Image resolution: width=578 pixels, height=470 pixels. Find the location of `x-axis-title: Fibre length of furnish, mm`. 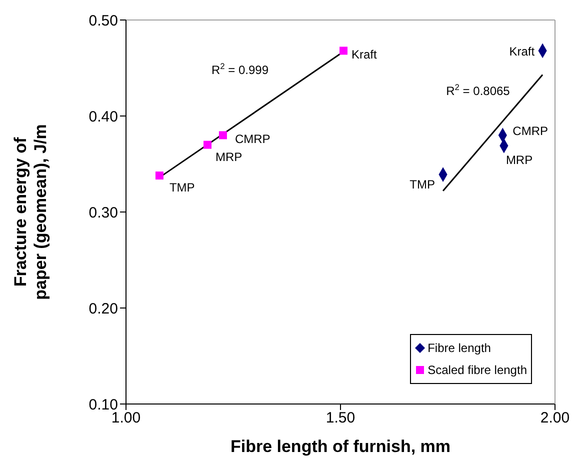

x-axis-title: Fibre length of furnish, mm is located at coordinates (340, 446).